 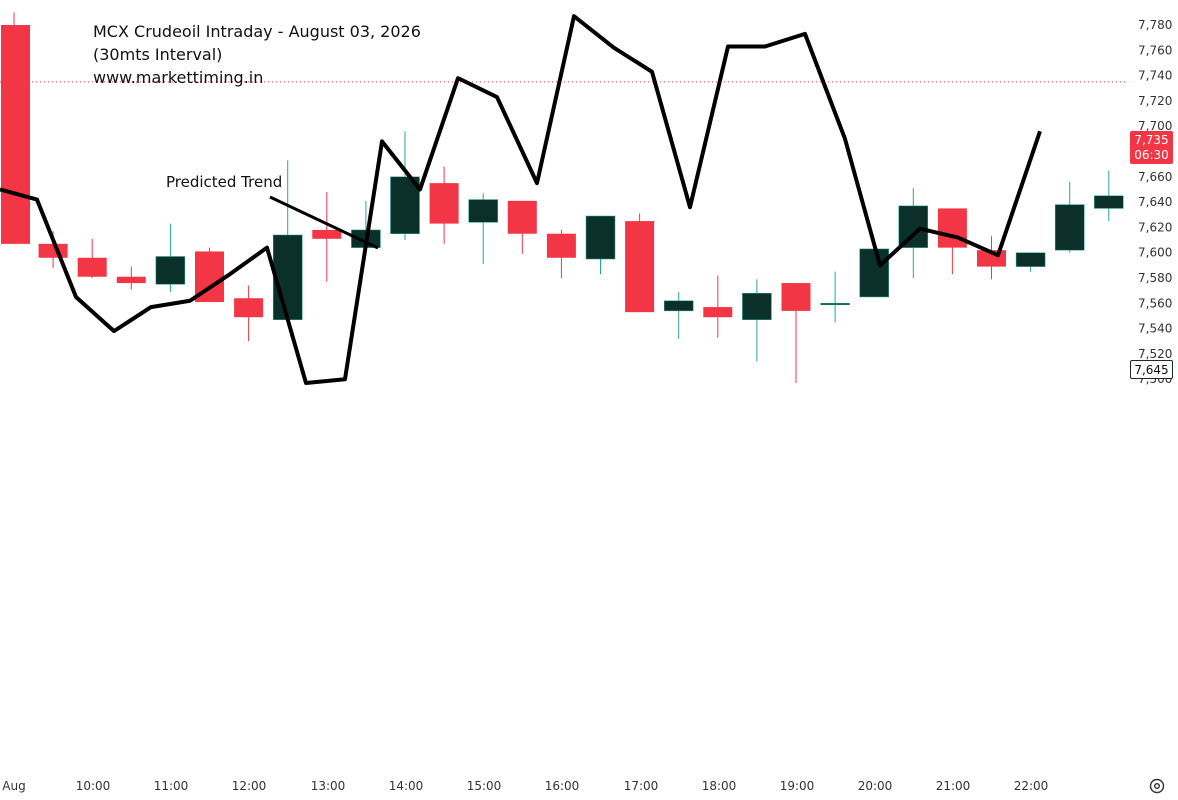 I want to click on x-tick-label: 21:00, so click(x=953, y=786).